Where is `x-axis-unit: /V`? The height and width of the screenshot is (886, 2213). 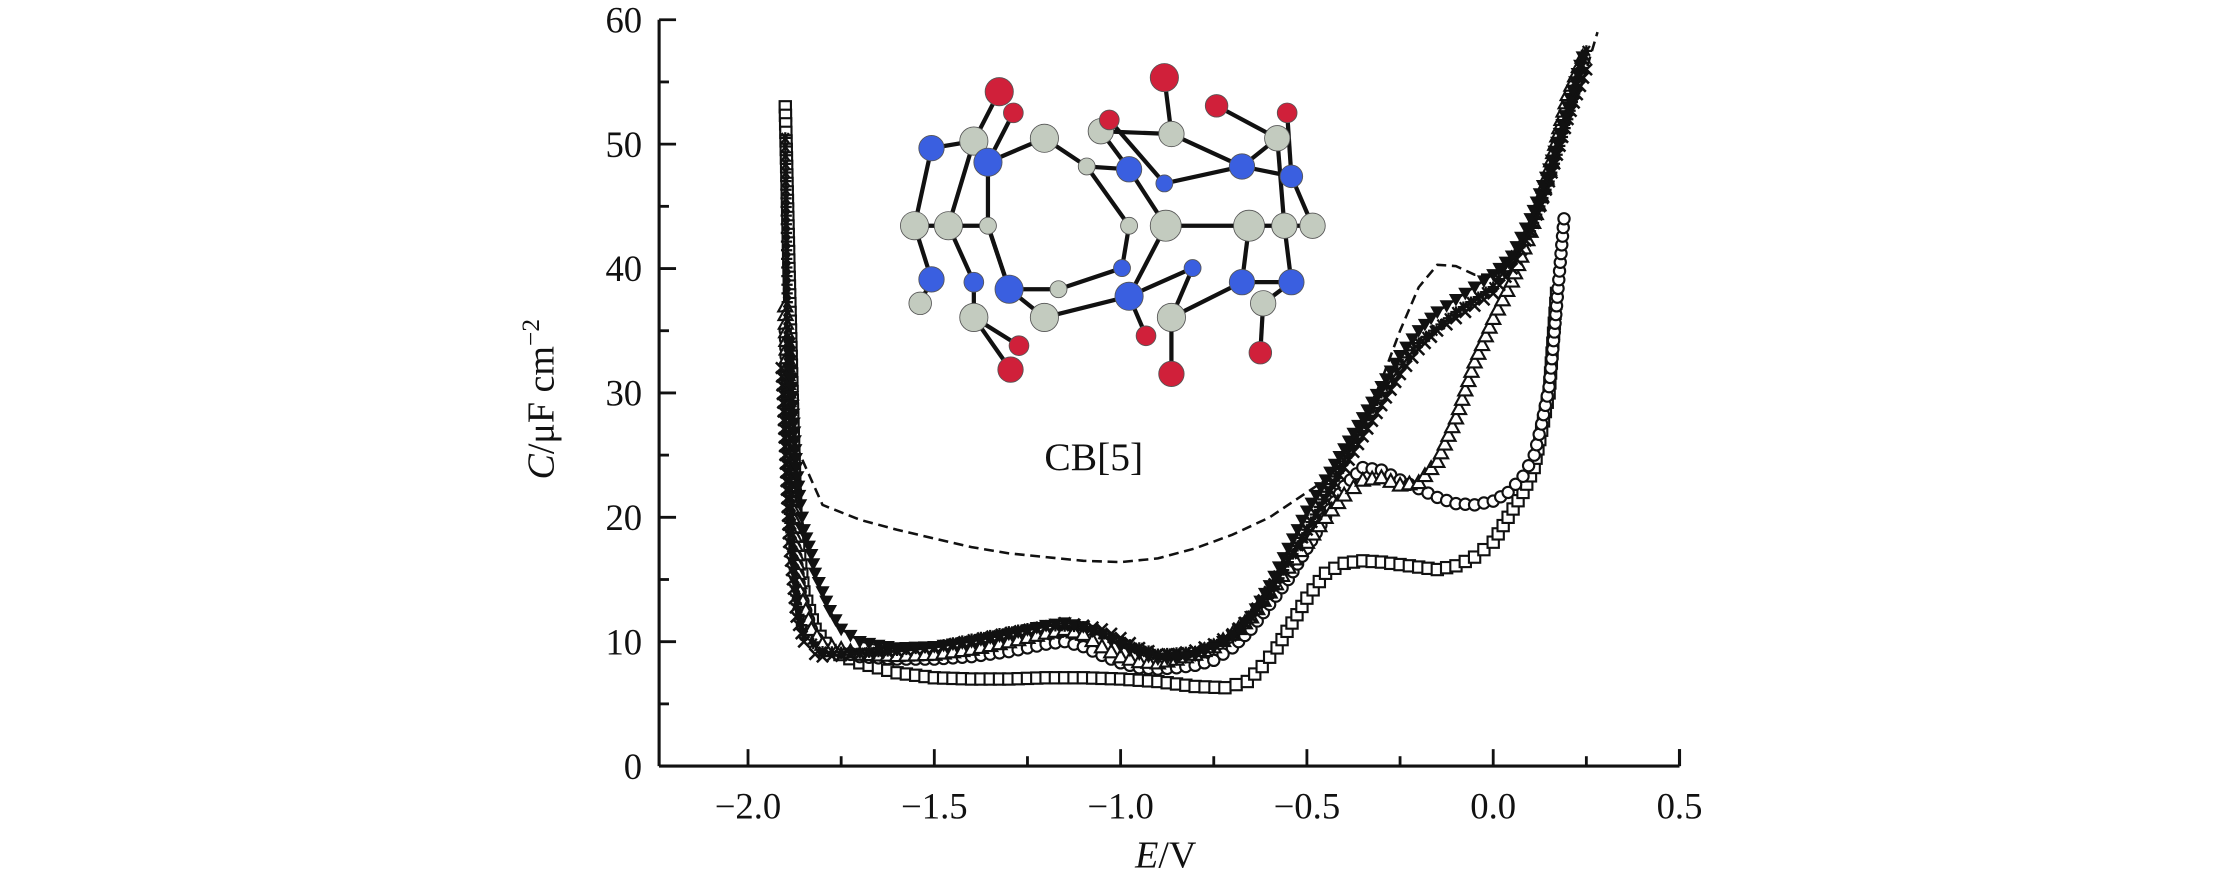 x-axis-unit: /V is located at coordinates (1177, 856).